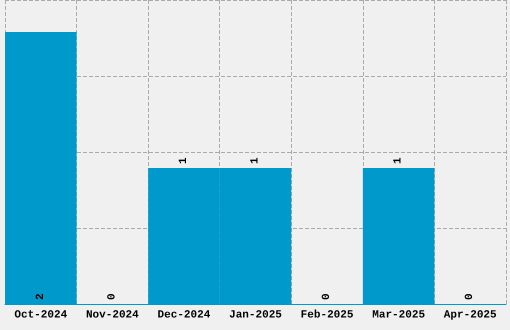  Describe the element at coordinates (255, 316) in the screenshot. I see `x-tick-label: Jan-2025` at that location.